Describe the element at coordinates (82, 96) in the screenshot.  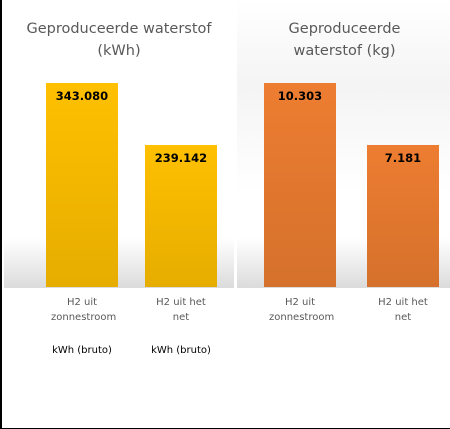
I see `data-label: 343.080` at that location.